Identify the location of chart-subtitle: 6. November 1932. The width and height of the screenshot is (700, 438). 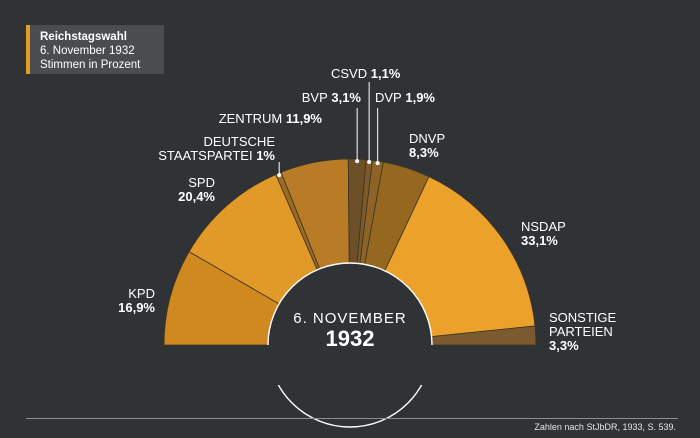
(87, 51).